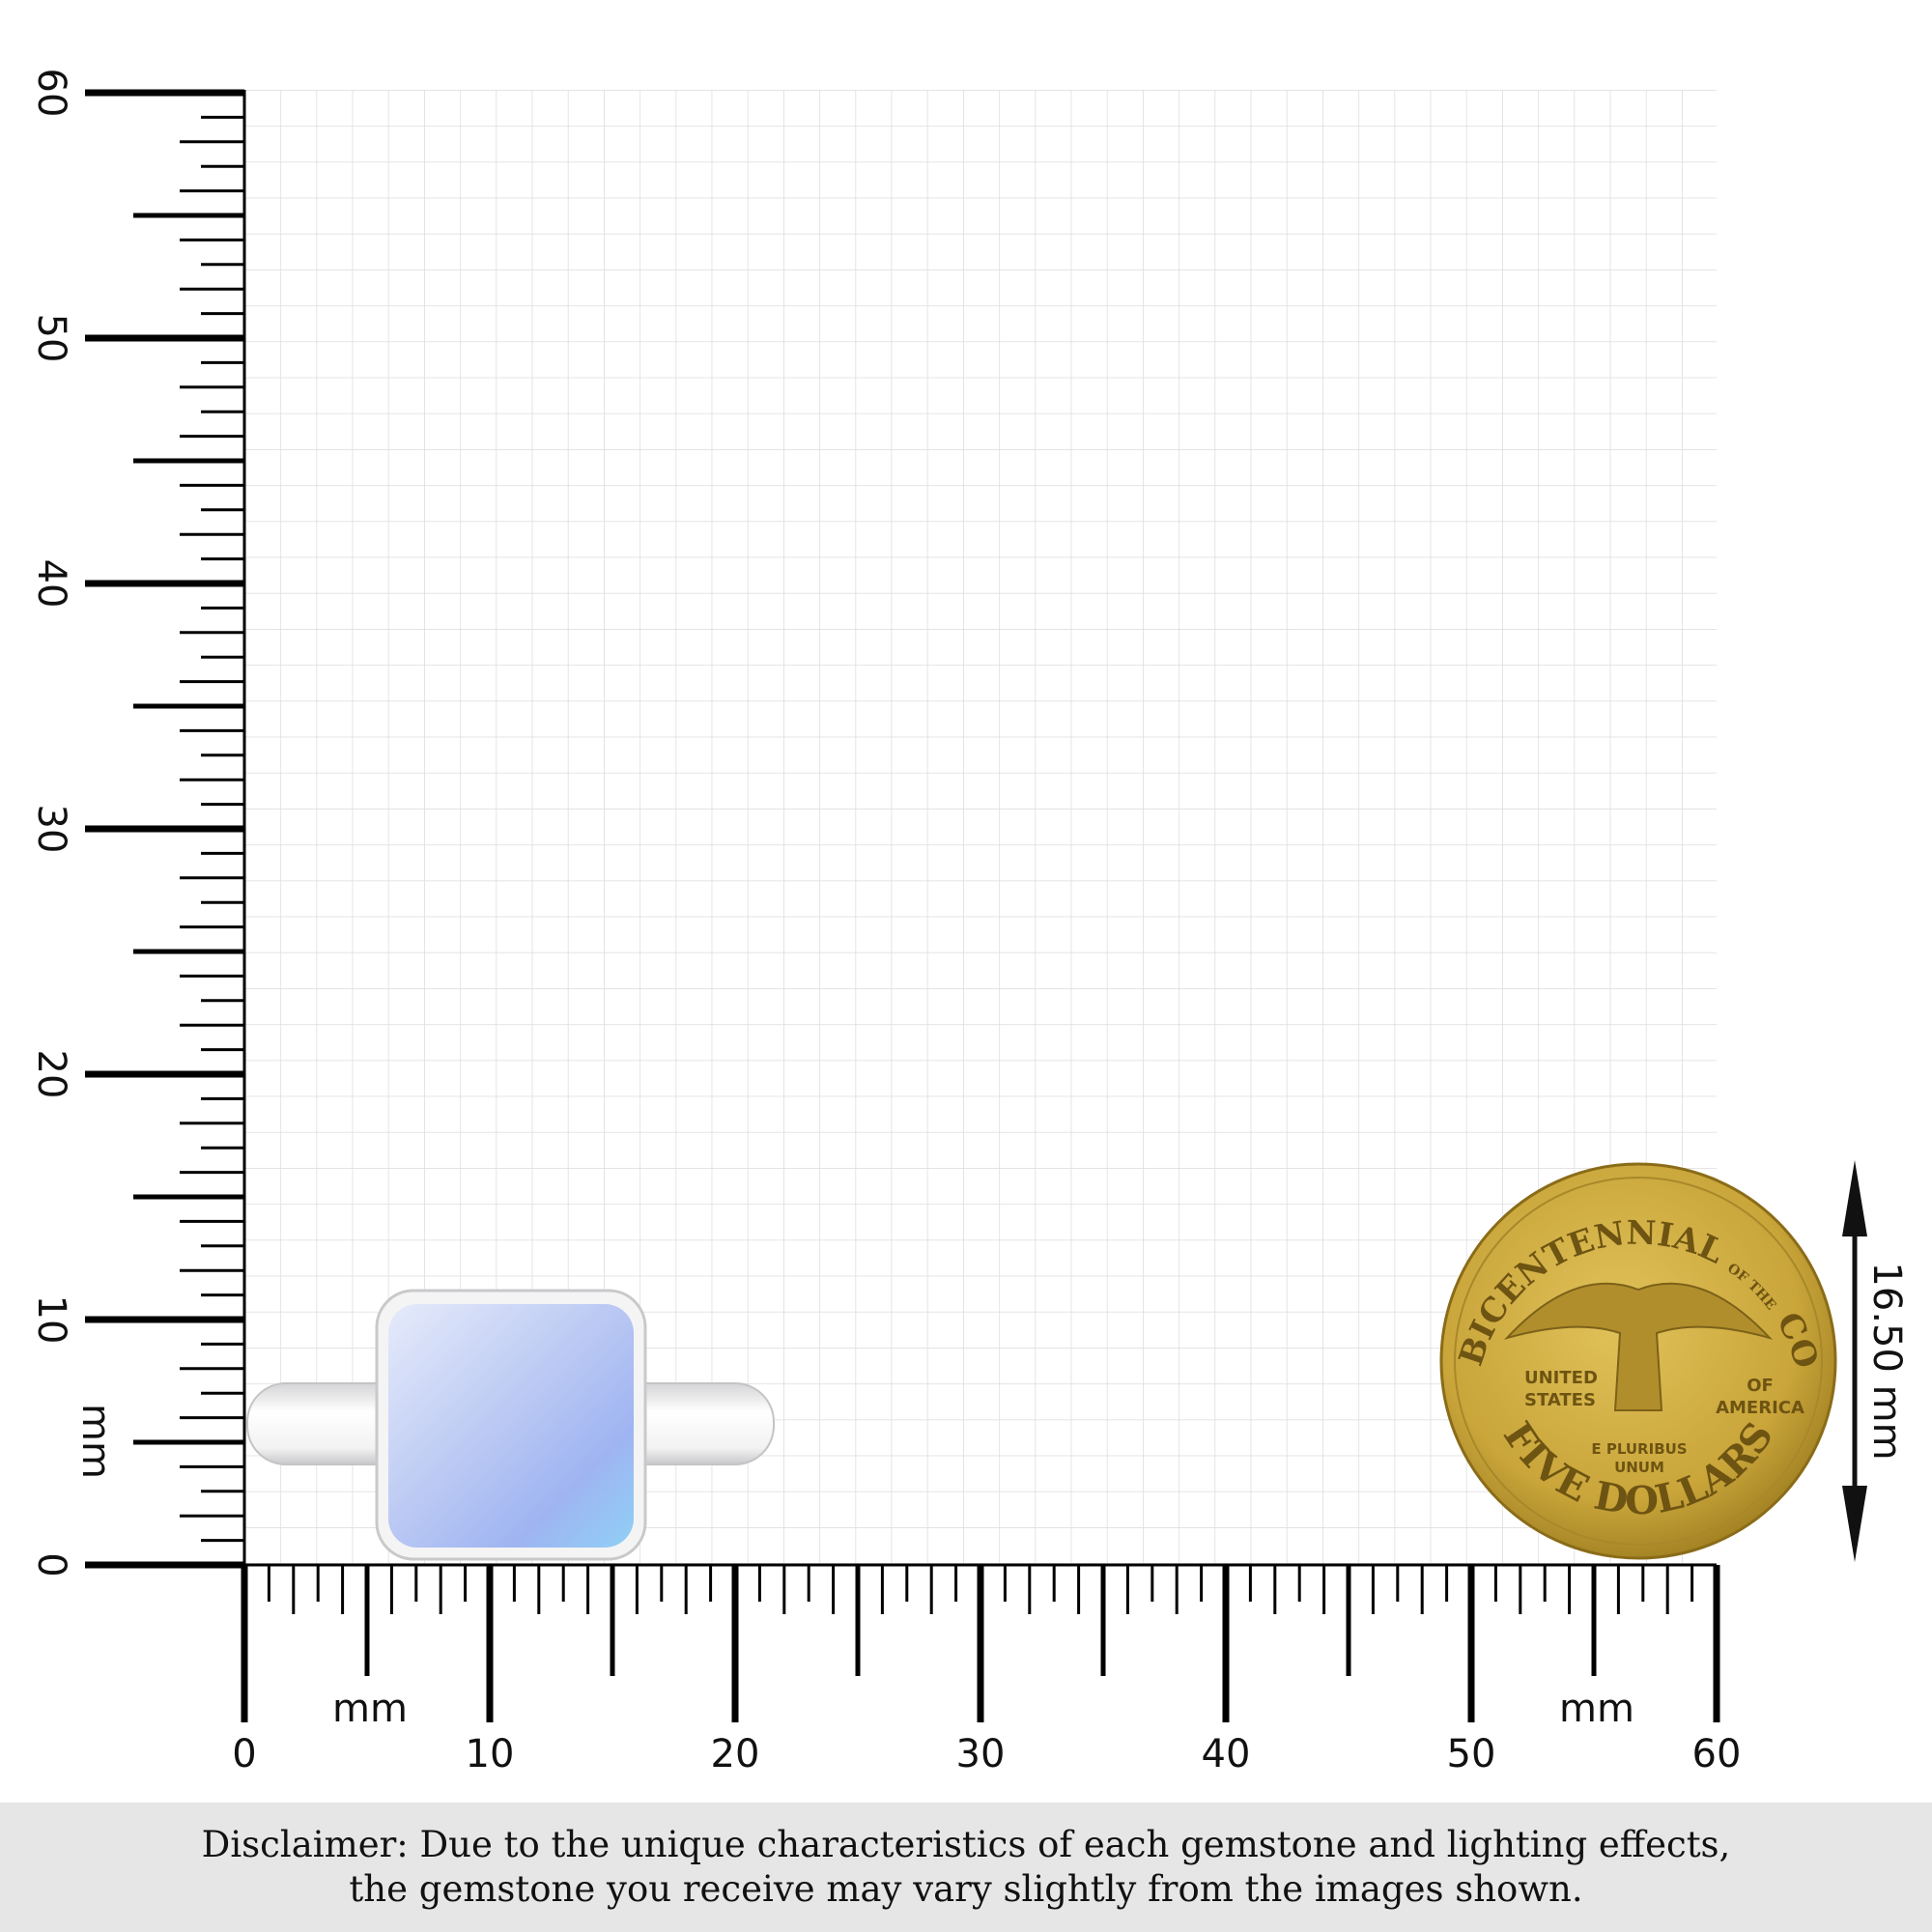 The height and width of the screenshot is (1932, 1932). Describe the element at coordinates (1760, 1386) in the screenshot. I see `coin-text-of: OF` at that location.